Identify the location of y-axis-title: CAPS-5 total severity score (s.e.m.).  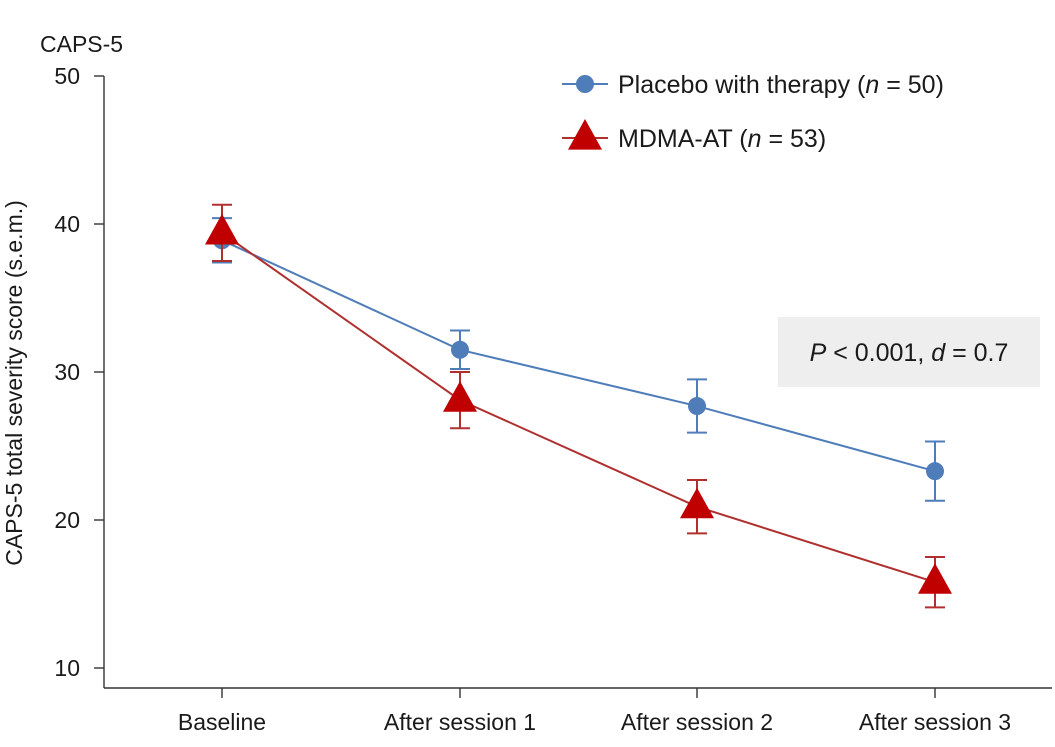
(14, 383).